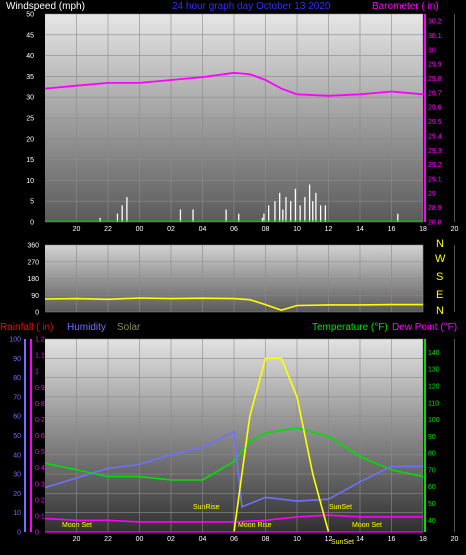 The height and width of the screenshot is (555, 466). I want to click on barometer-tick-label: 30.2, so click(435, 22).